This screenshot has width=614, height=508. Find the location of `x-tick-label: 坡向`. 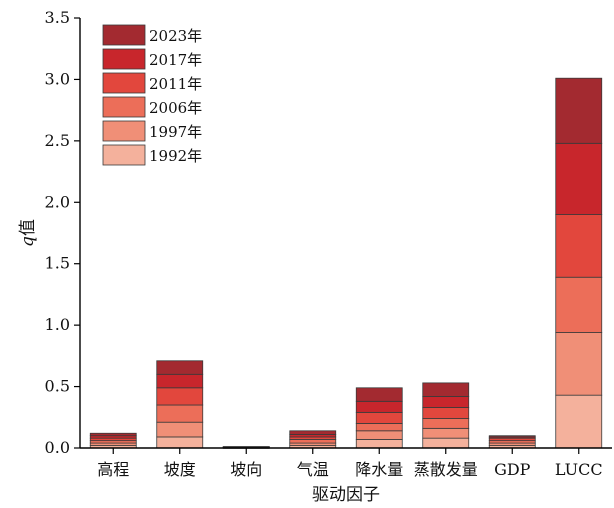

x-tick-label: 坡向 is located at coordinates (246, 469).